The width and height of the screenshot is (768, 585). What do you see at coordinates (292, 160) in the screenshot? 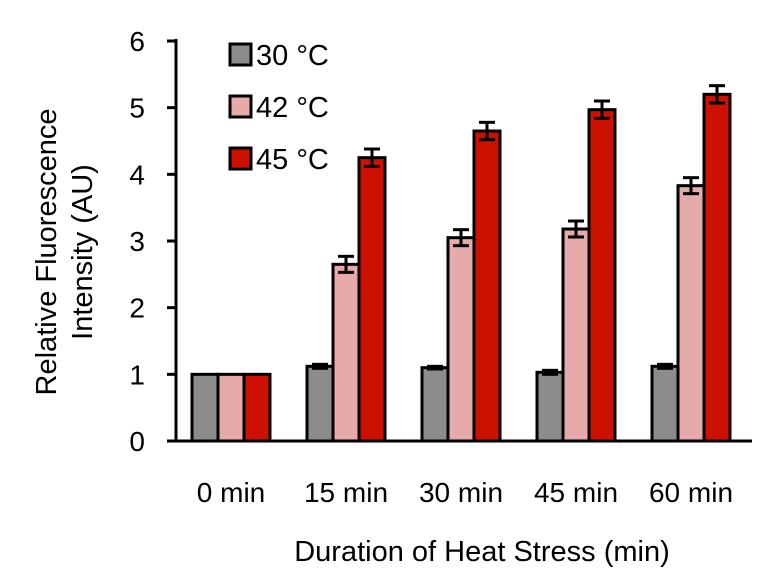
I see `legend-label-3: 45 °C` at bounding box center [292, 160].